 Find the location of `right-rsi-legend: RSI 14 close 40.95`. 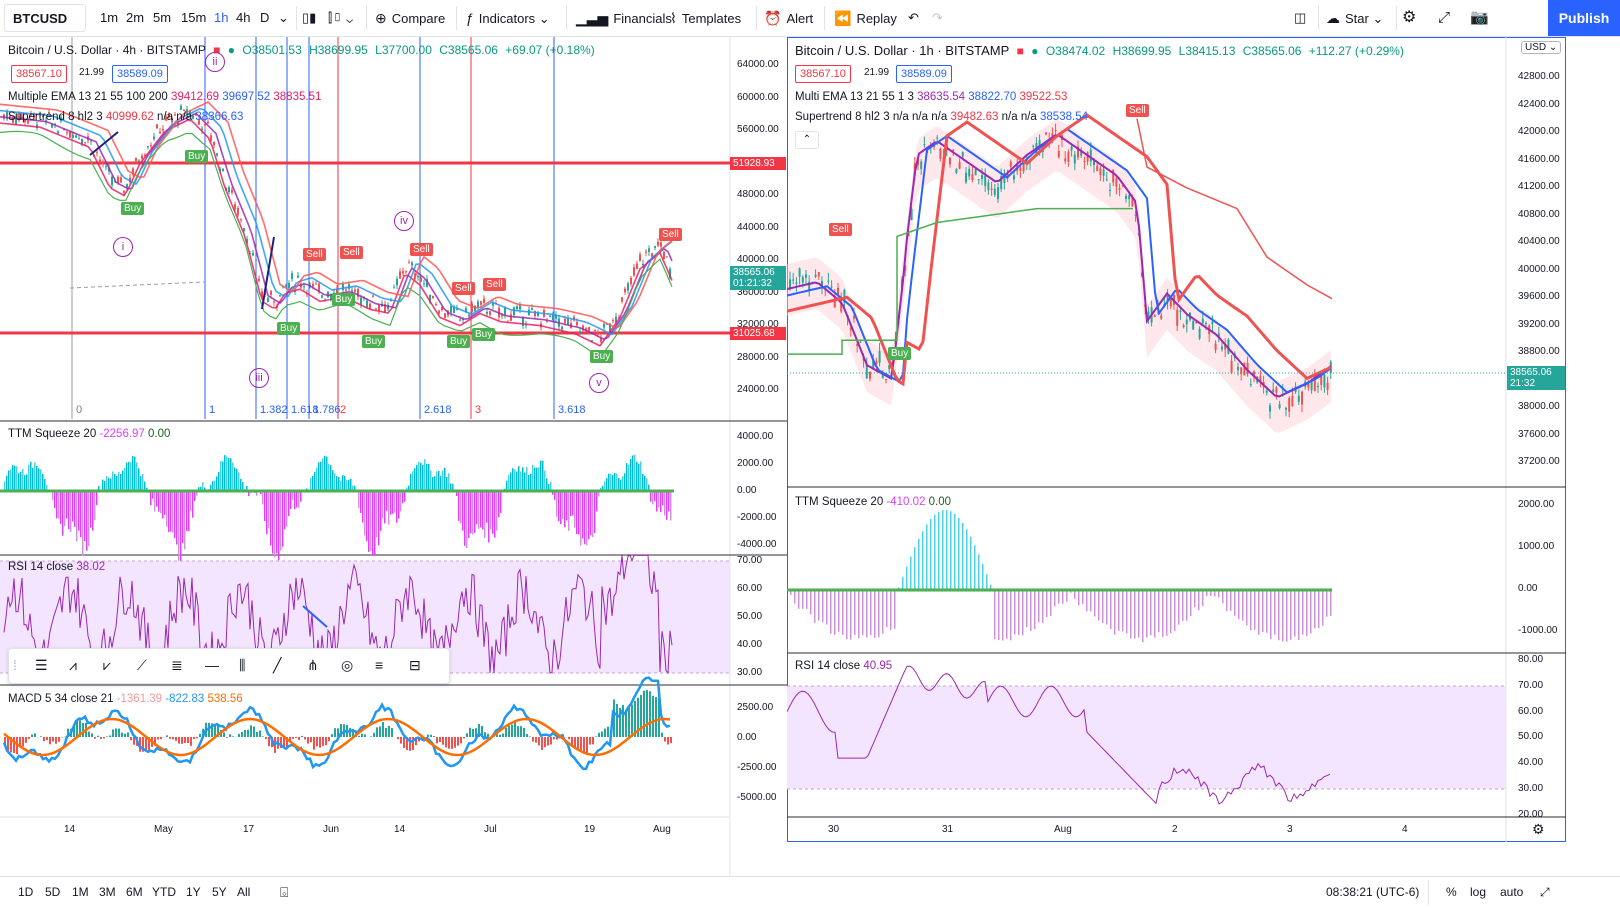

right-rsi-legend: RSI 14 close 40.95 is located at coordinates (843, 666).